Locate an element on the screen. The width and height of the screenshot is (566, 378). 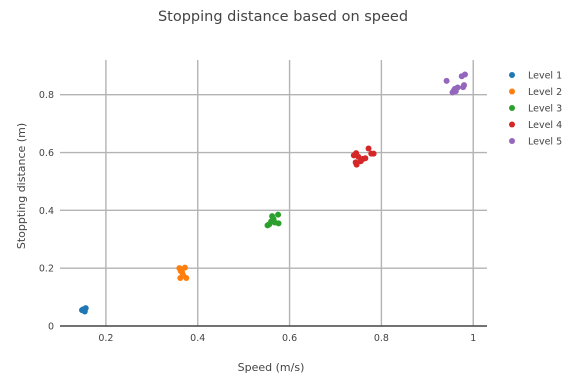
legend-item-level-5: Level 5 is located at coordinates (535, 142).